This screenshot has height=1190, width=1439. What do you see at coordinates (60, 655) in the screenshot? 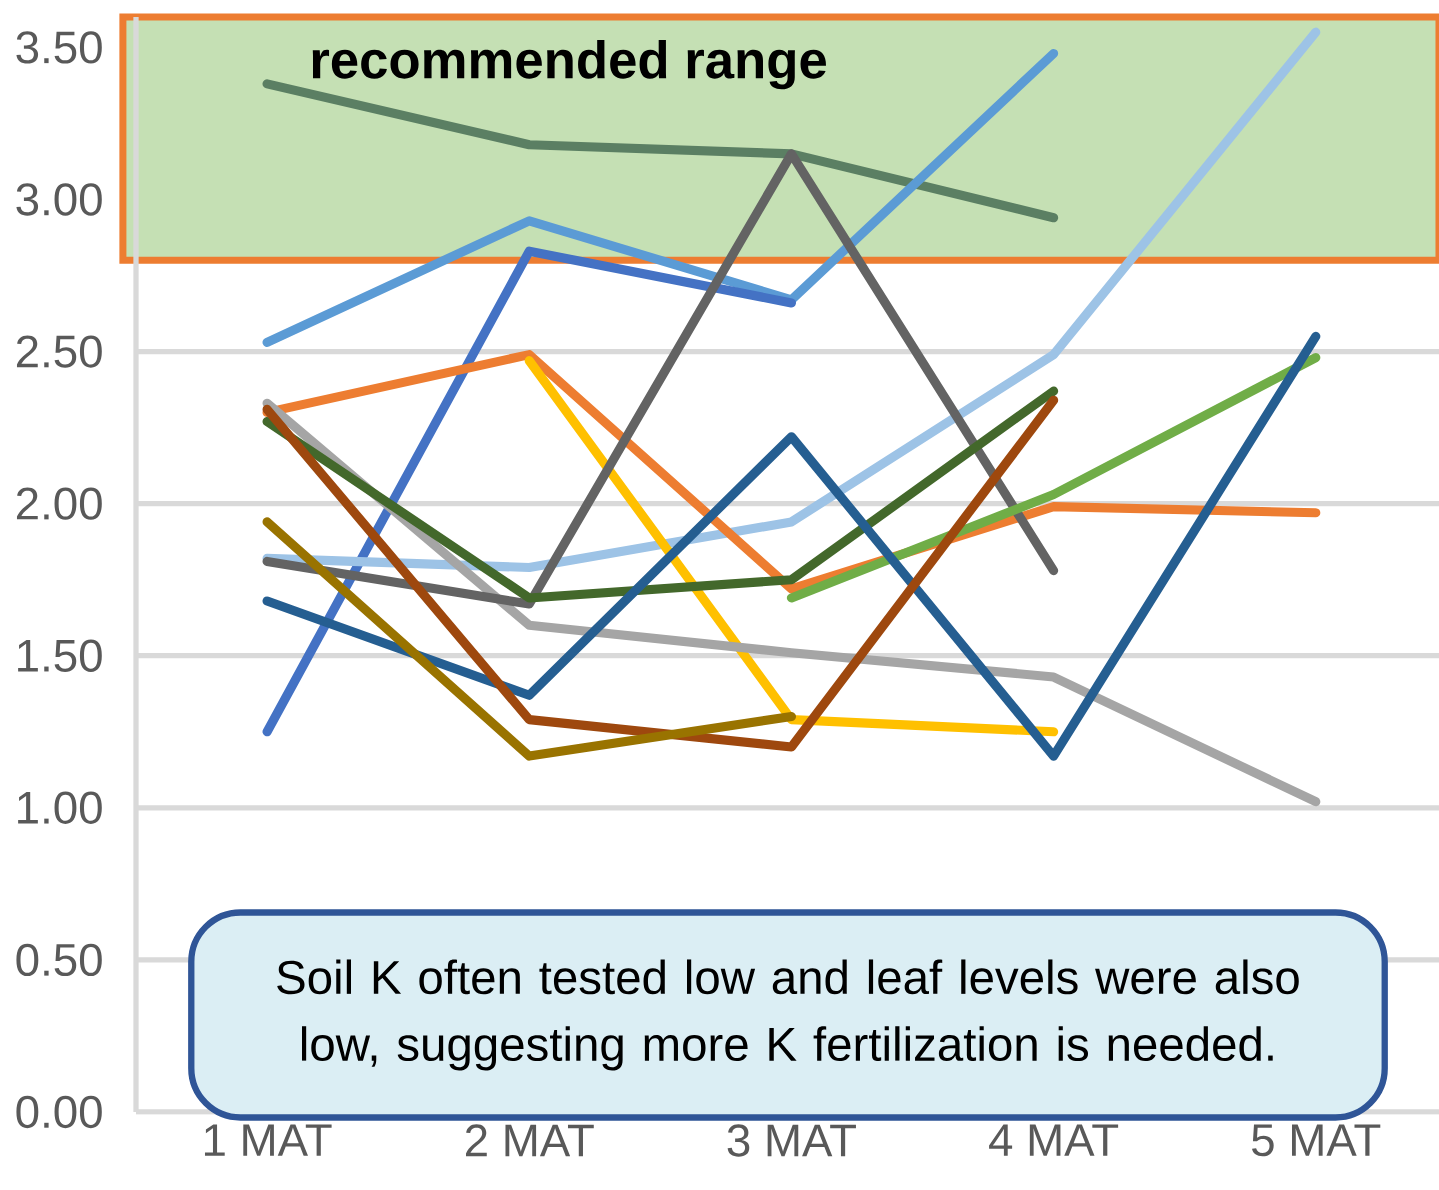
I see `y-tick-label: 1.50` at bounding box center [60, 655].